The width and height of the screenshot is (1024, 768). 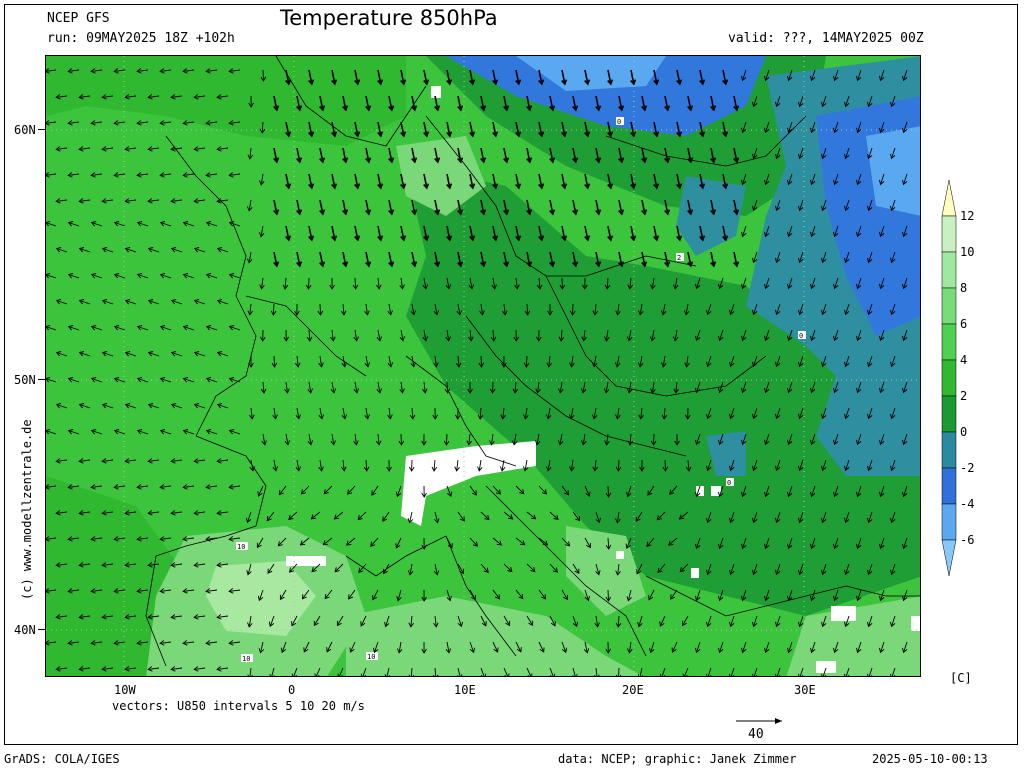 What do you see at coordinates (677, 759) in the screenshot?
I see `footer-center: data: NCEP; graphic: Janek Zimmer` at bounding box center [677, 759].